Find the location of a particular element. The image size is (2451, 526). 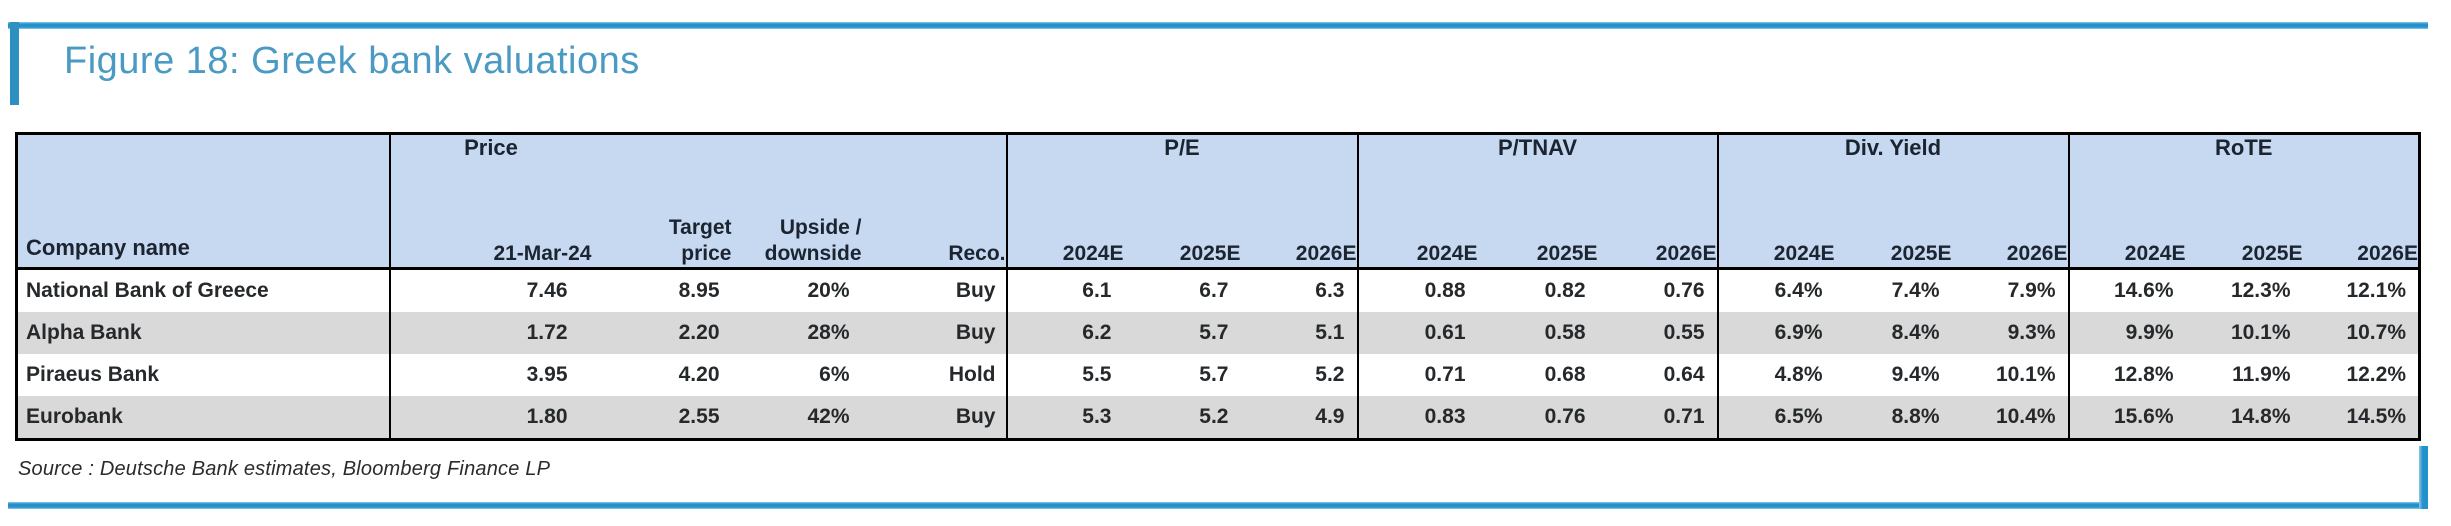

cell-upside: 42% is located at coordinates (828, 416).